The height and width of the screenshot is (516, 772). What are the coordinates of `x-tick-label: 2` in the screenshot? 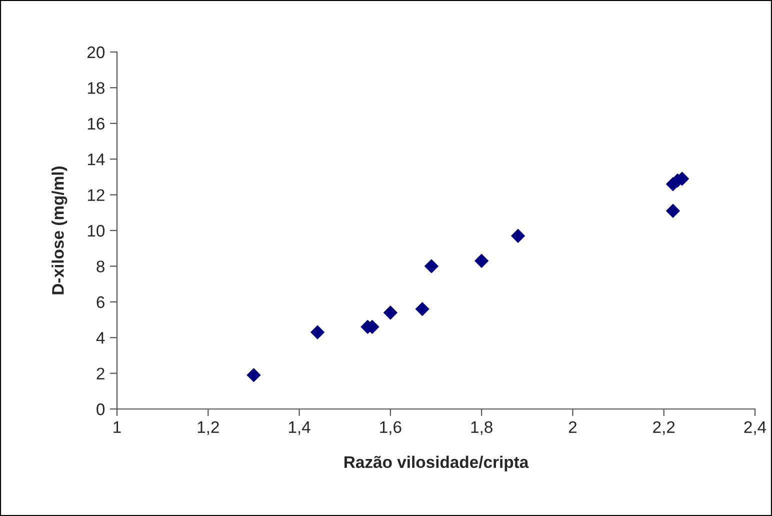 It's located at (572, 427).